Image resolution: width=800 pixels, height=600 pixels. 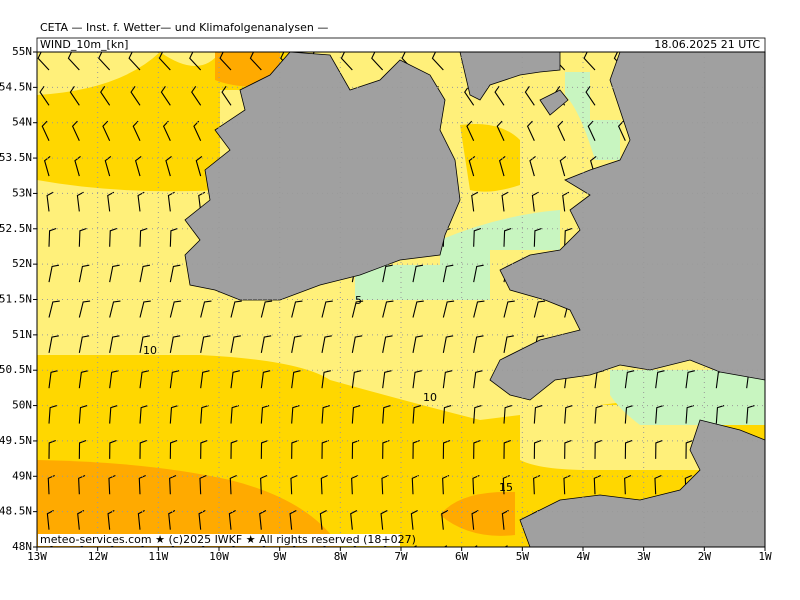 What do you see at coordinates (22, 334) in the screenshot?
I see `lat-label: 51N` at bounding box center [22, 334].